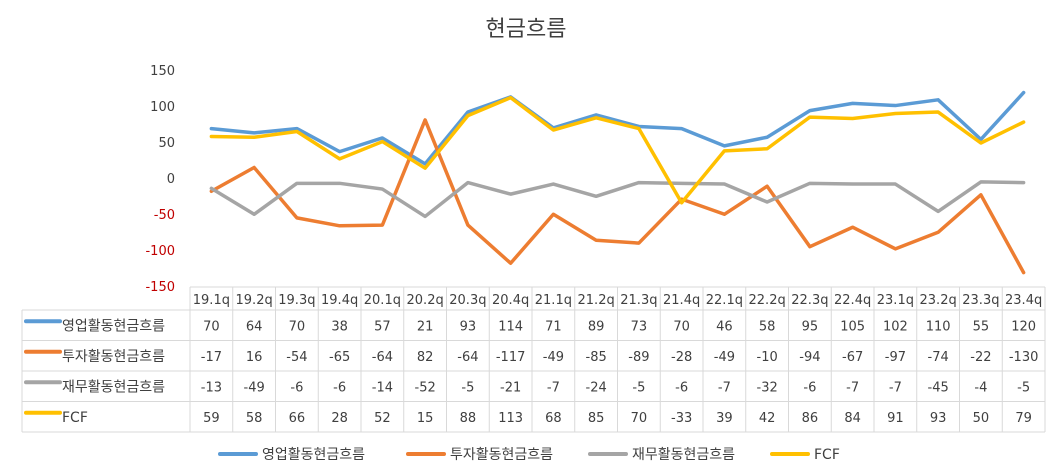 This screenshot has height=467, width=1050. Describe the element at coordinates (553, 326) in the screenshot. I see `table-cell-value: 71` at that location.